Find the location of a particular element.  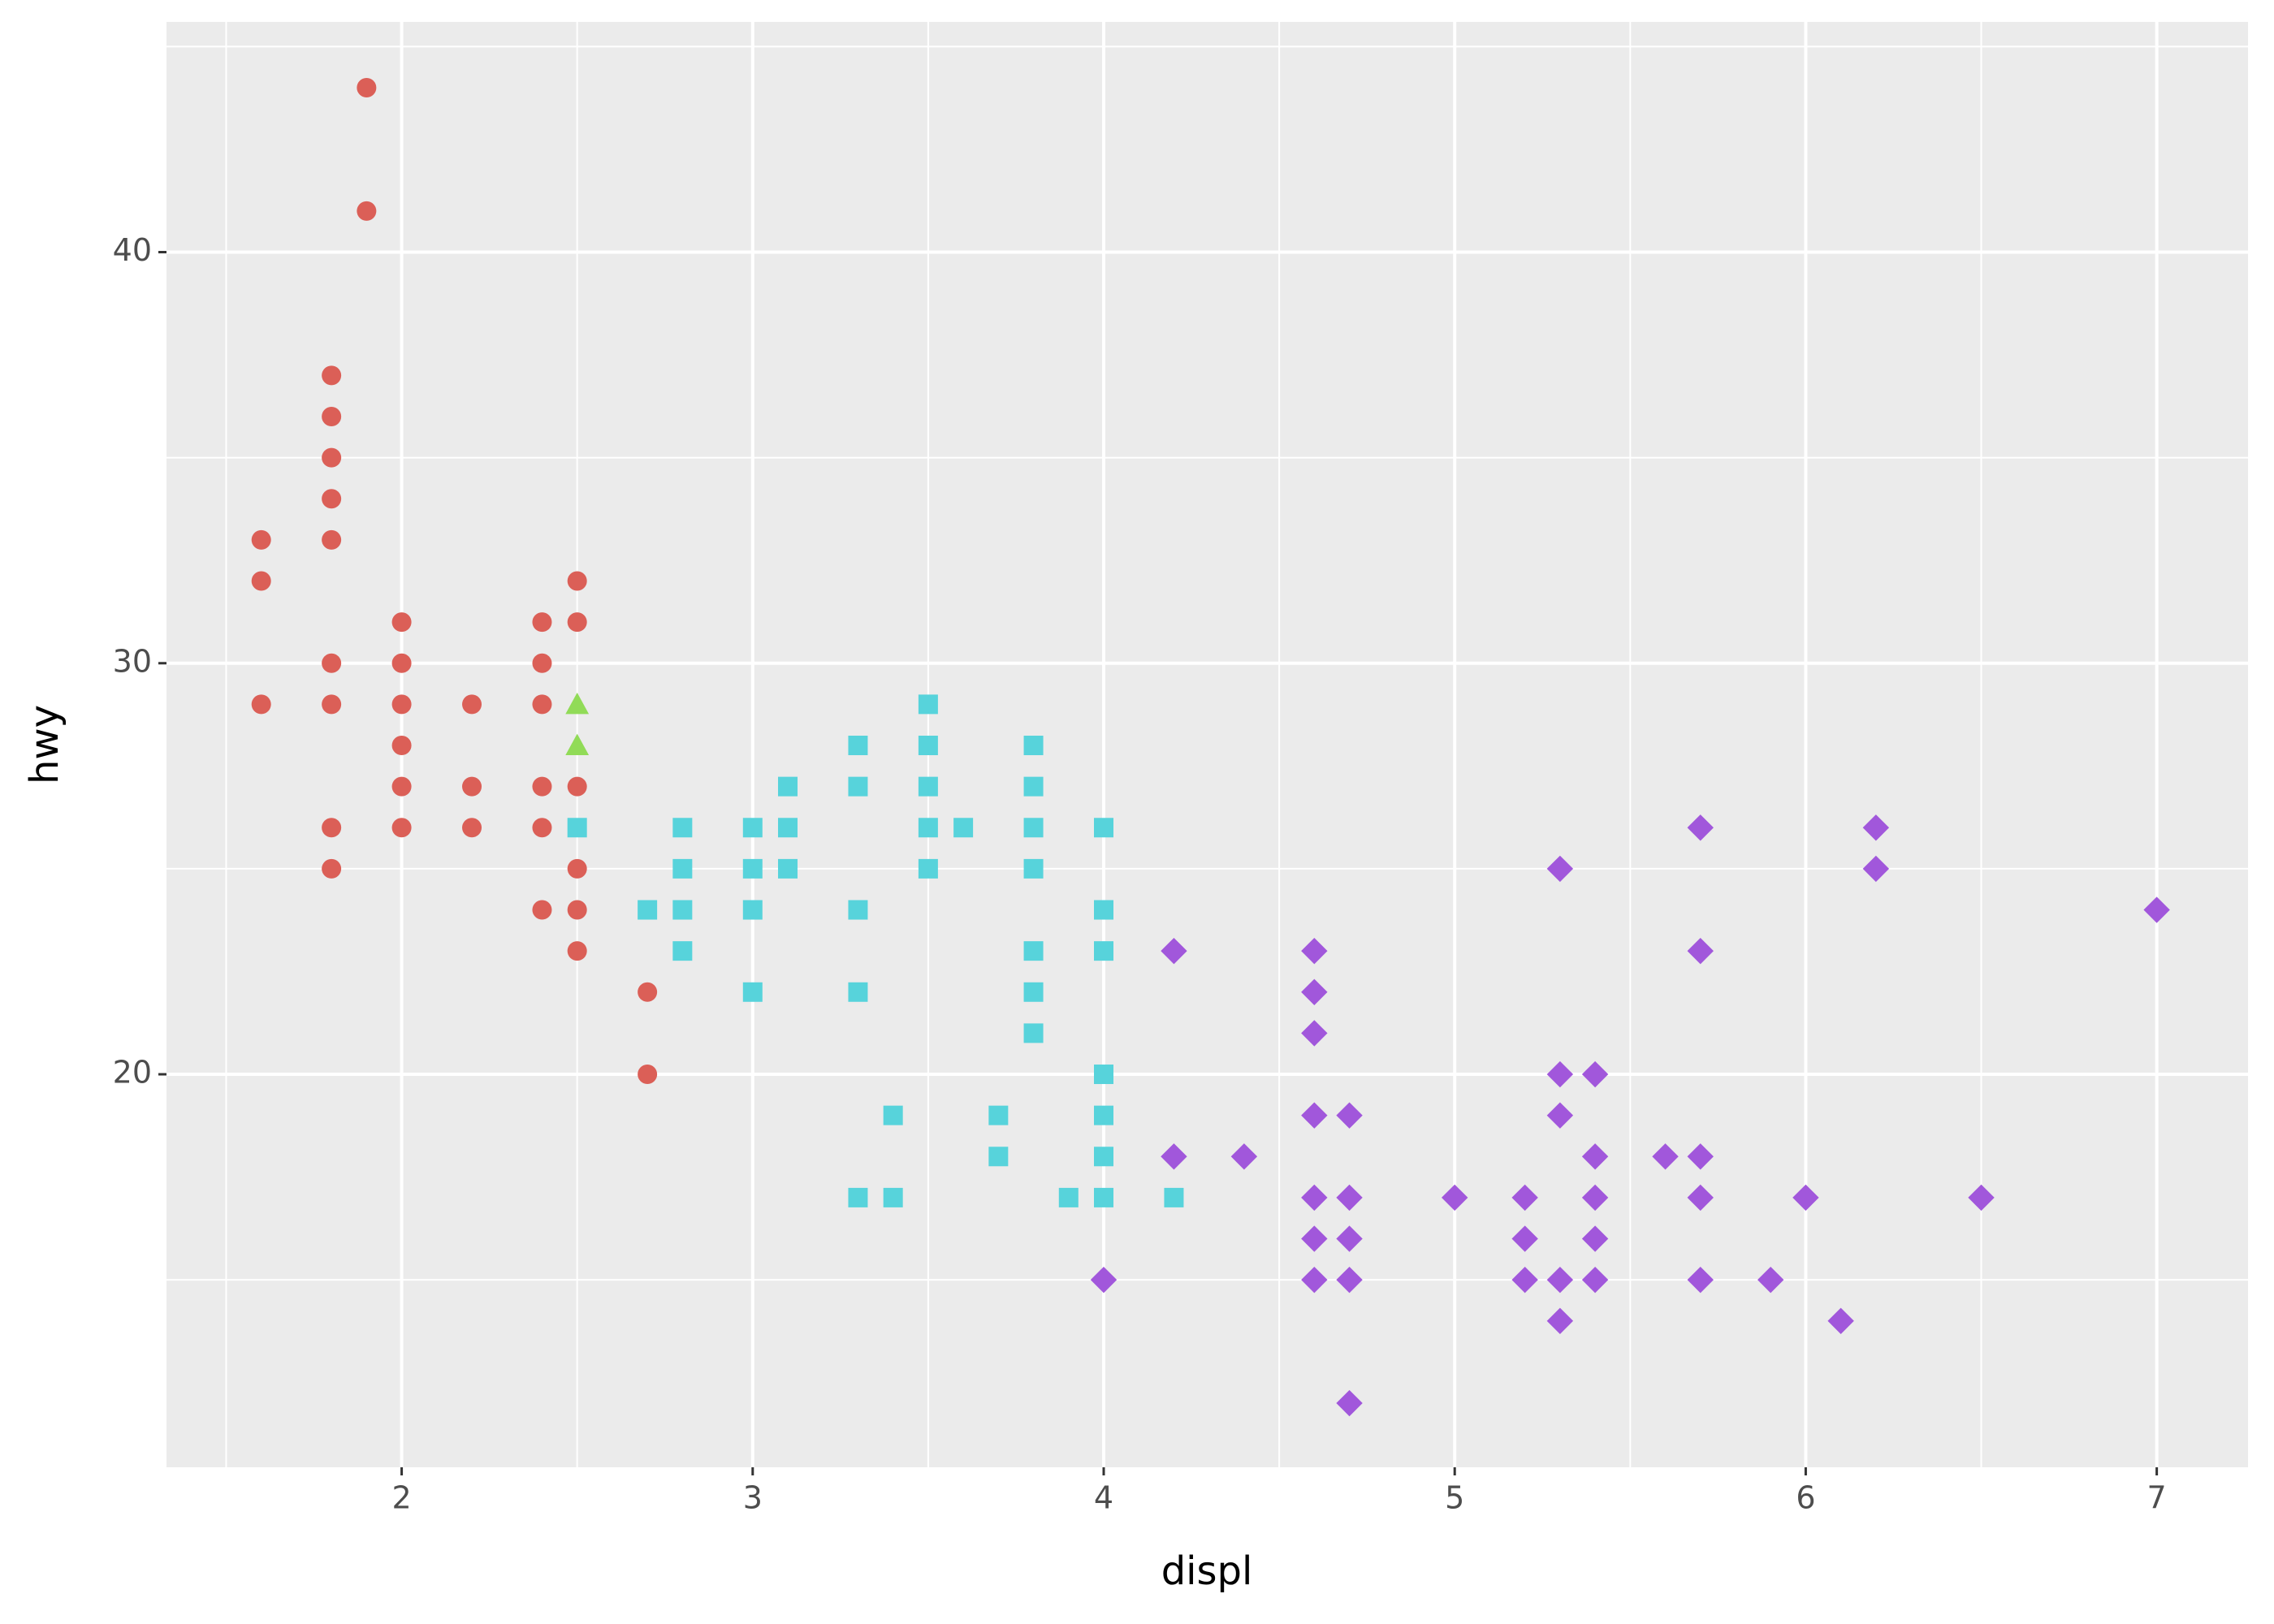

y-tick-label: 40 is located at coordinates (132, 250).